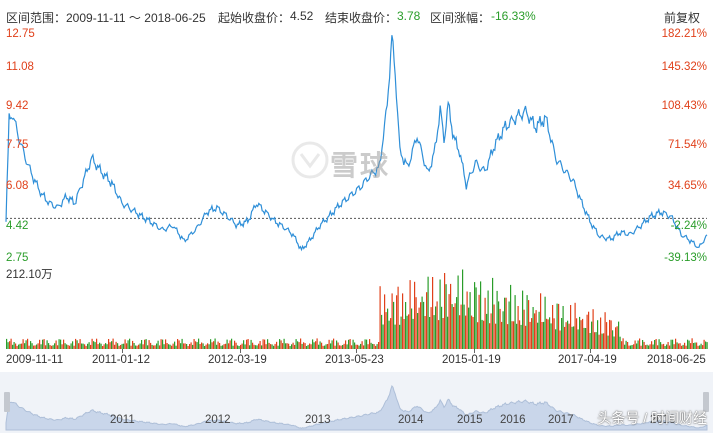 The image size is (713, 433). What do you see at coordinates (106, 18) in the screenshot?
I see `range-label: 区间范围：2009-11-11 ～ 2018-06-25` at bounding box center [106, 18].